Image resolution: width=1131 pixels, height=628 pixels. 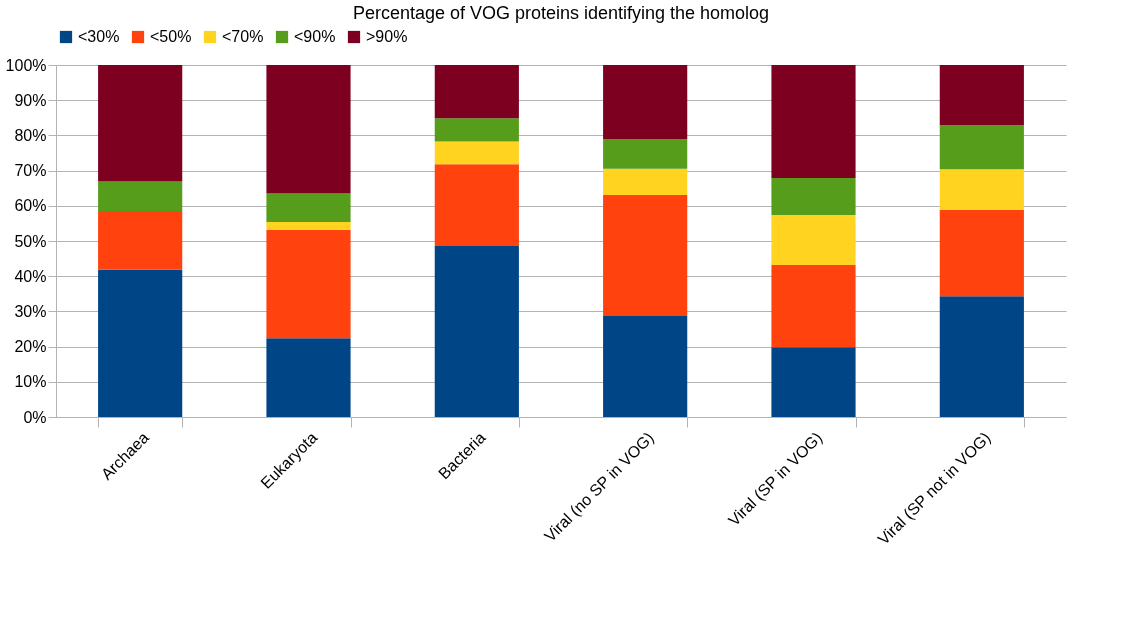 What do you see at coordinates (35, 417) in the screenshot?
I see `y-tick-label: 0%` at bounding box center [35, 417].